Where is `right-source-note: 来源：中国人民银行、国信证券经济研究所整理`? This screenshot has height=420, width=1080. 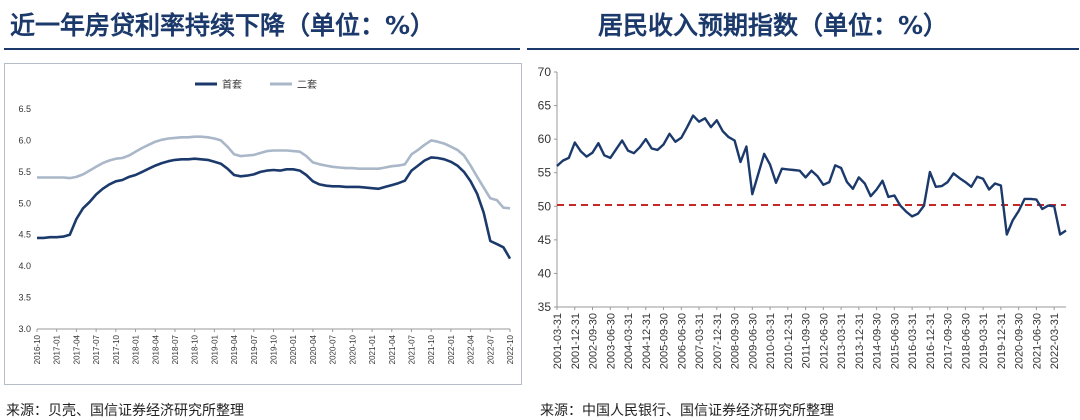
right-source-note: 来源：中国人民银行、国信证券经济研究所整理 is located at coordinates (687, 411).